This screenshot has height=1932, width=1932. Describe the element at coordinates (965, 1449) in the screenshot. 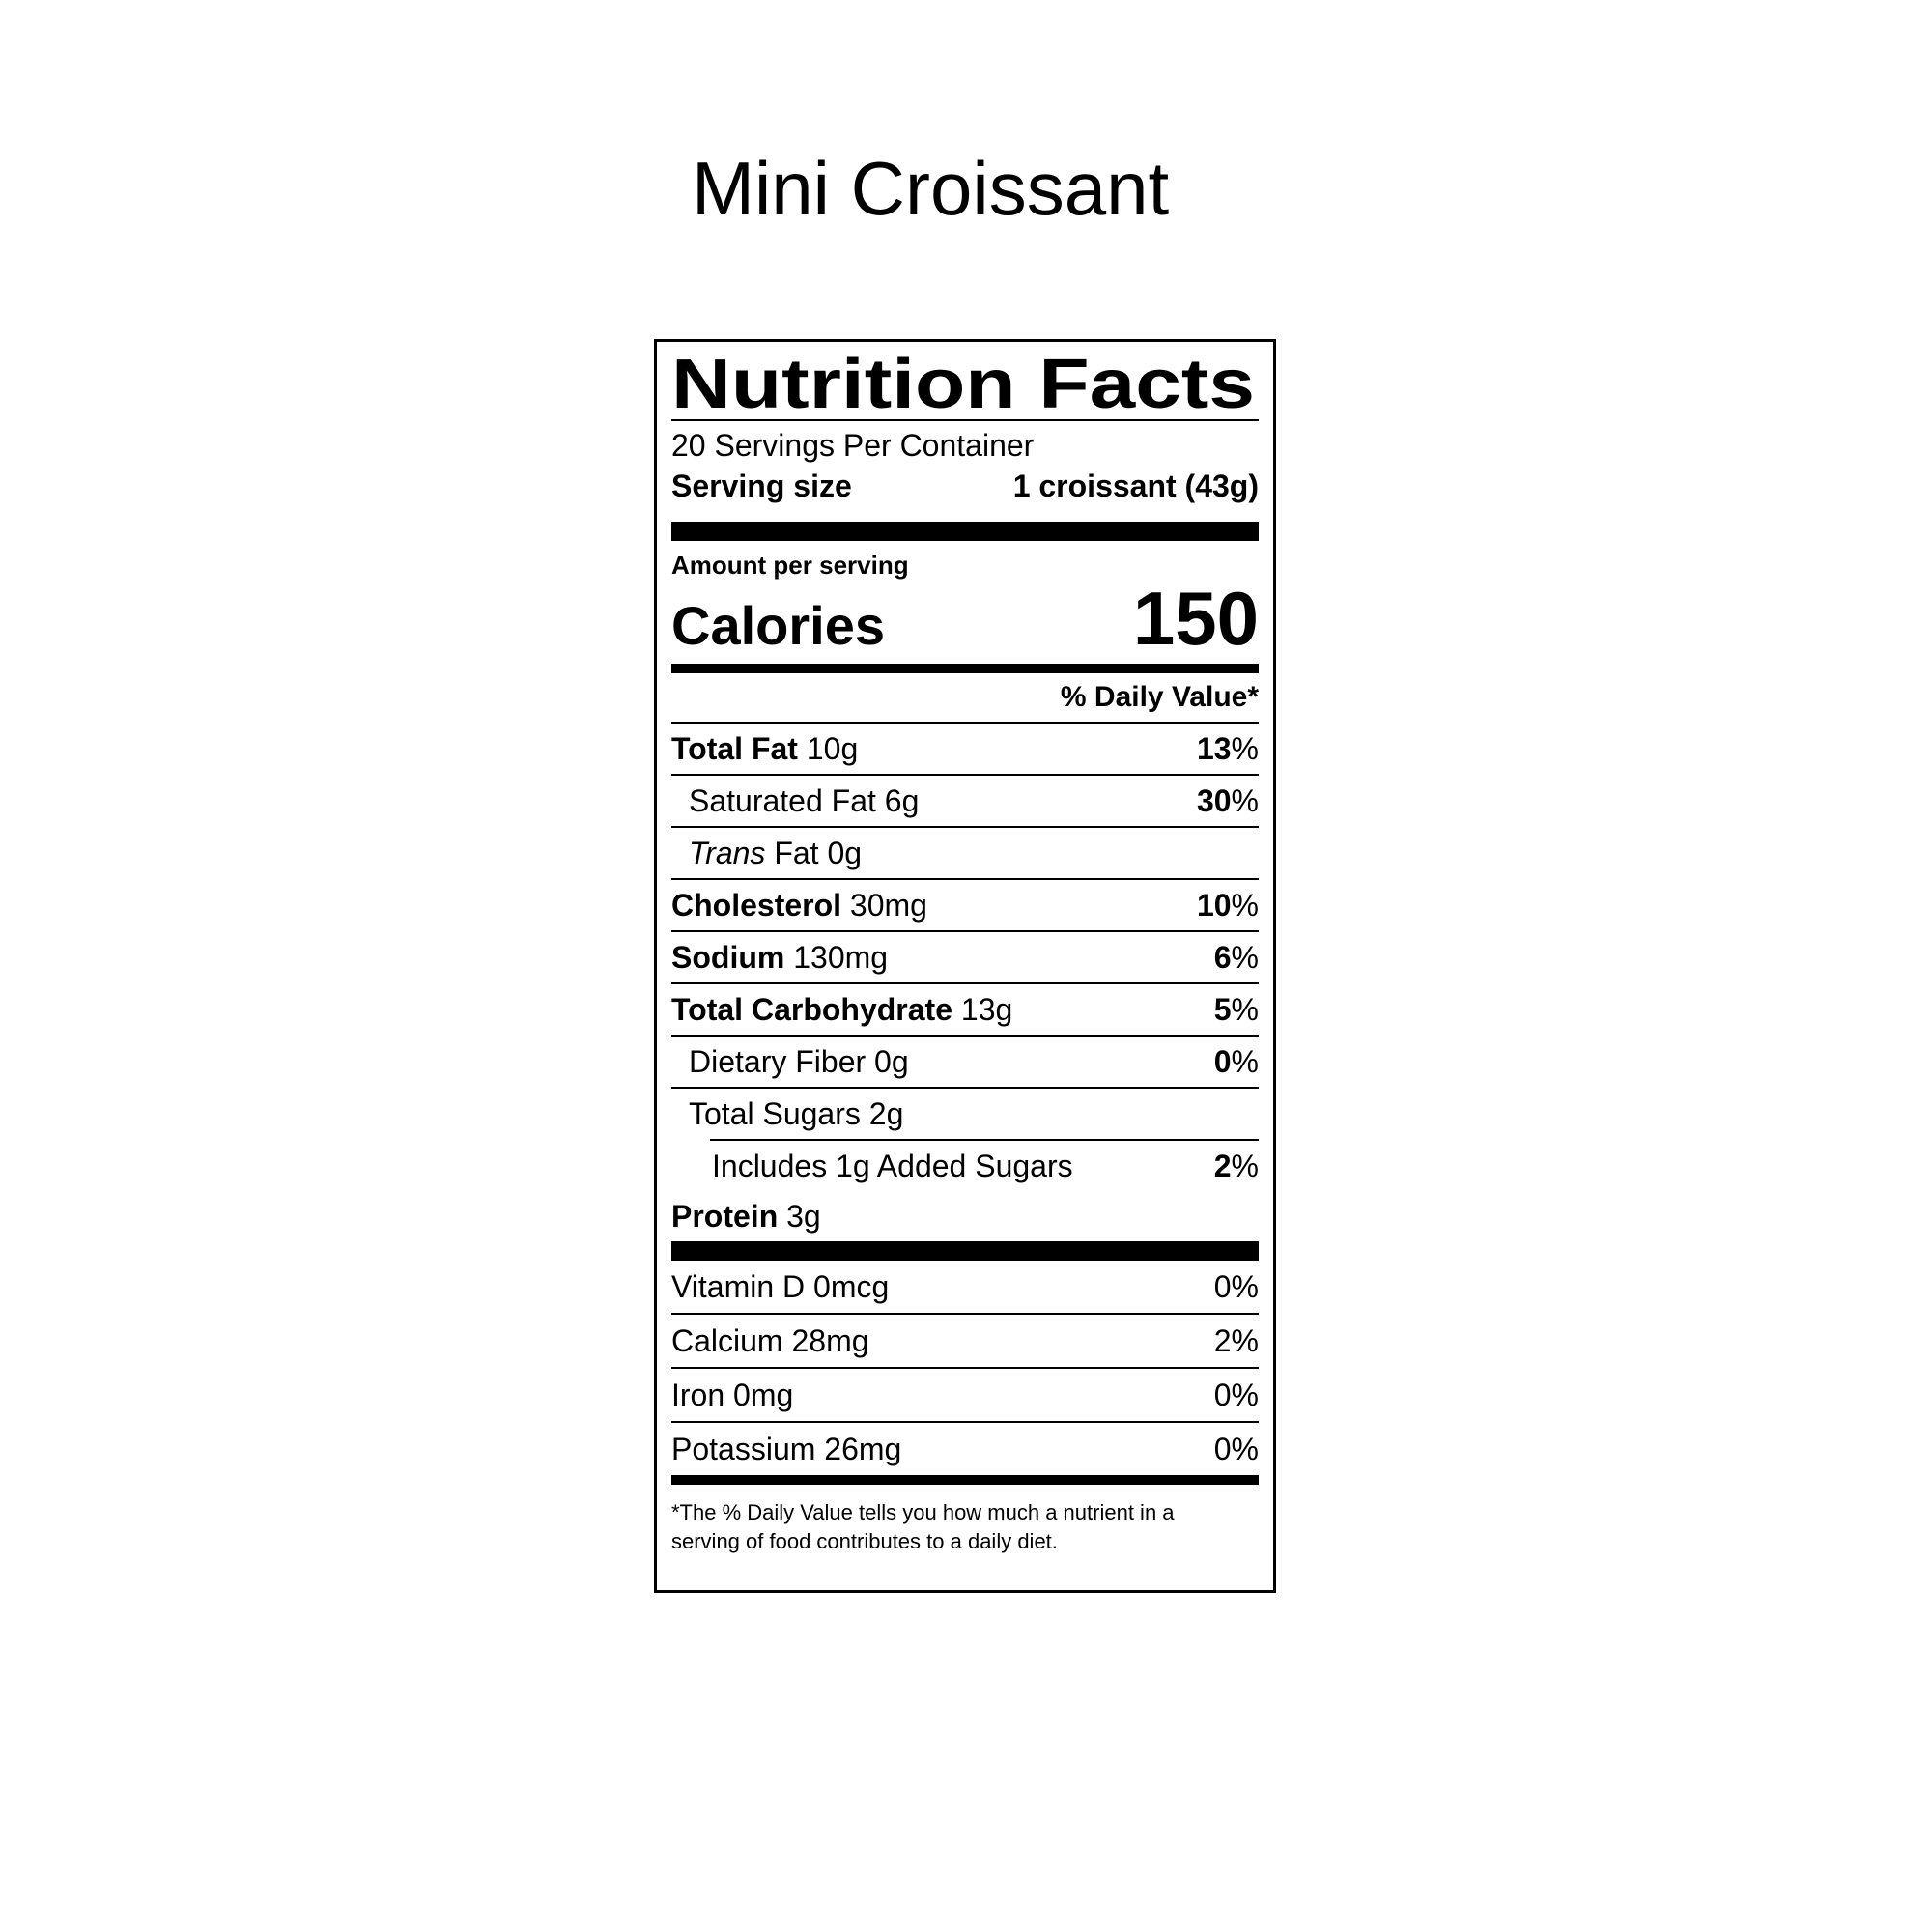

I see `micronutrient-row-potassium: Potassium 26mg 0%` at that location.